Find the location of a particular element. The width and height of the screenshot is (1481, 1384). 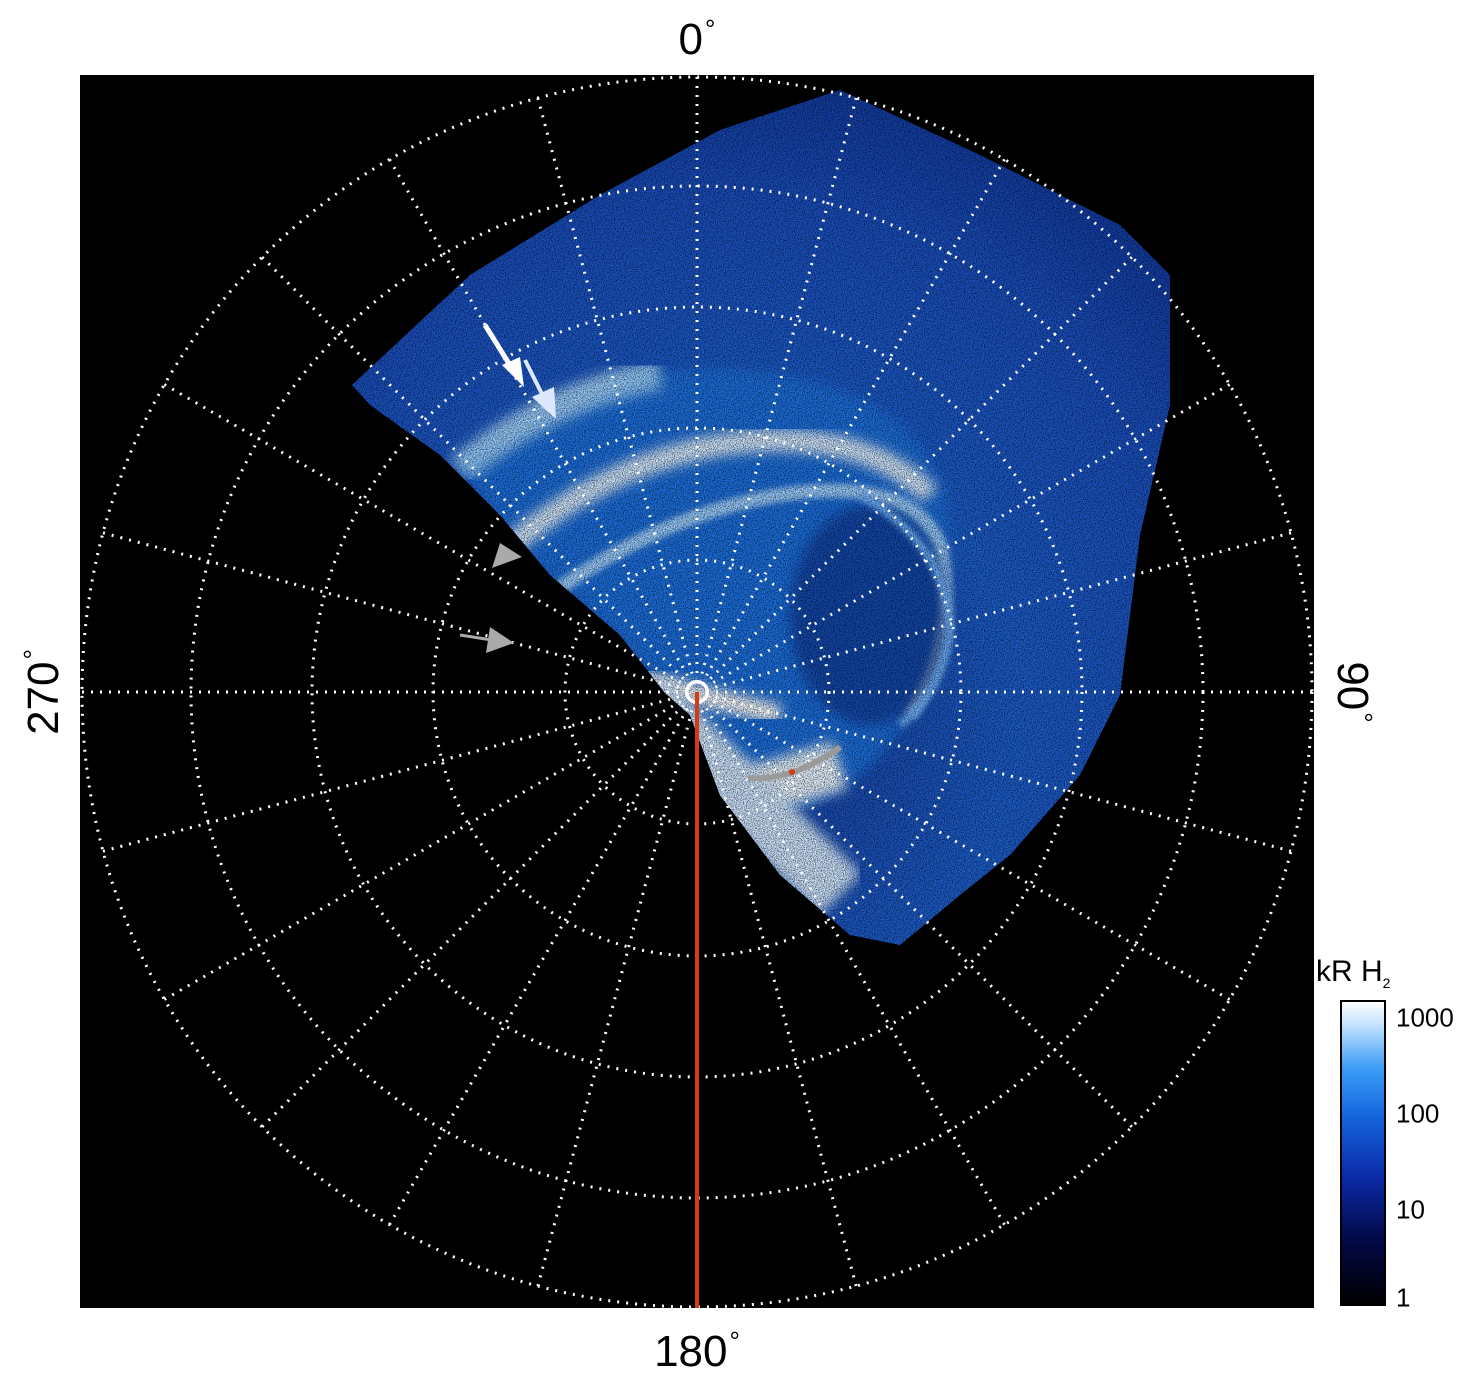

colorbar-tick-1: 1 is located at coordinates (1403, 1297).